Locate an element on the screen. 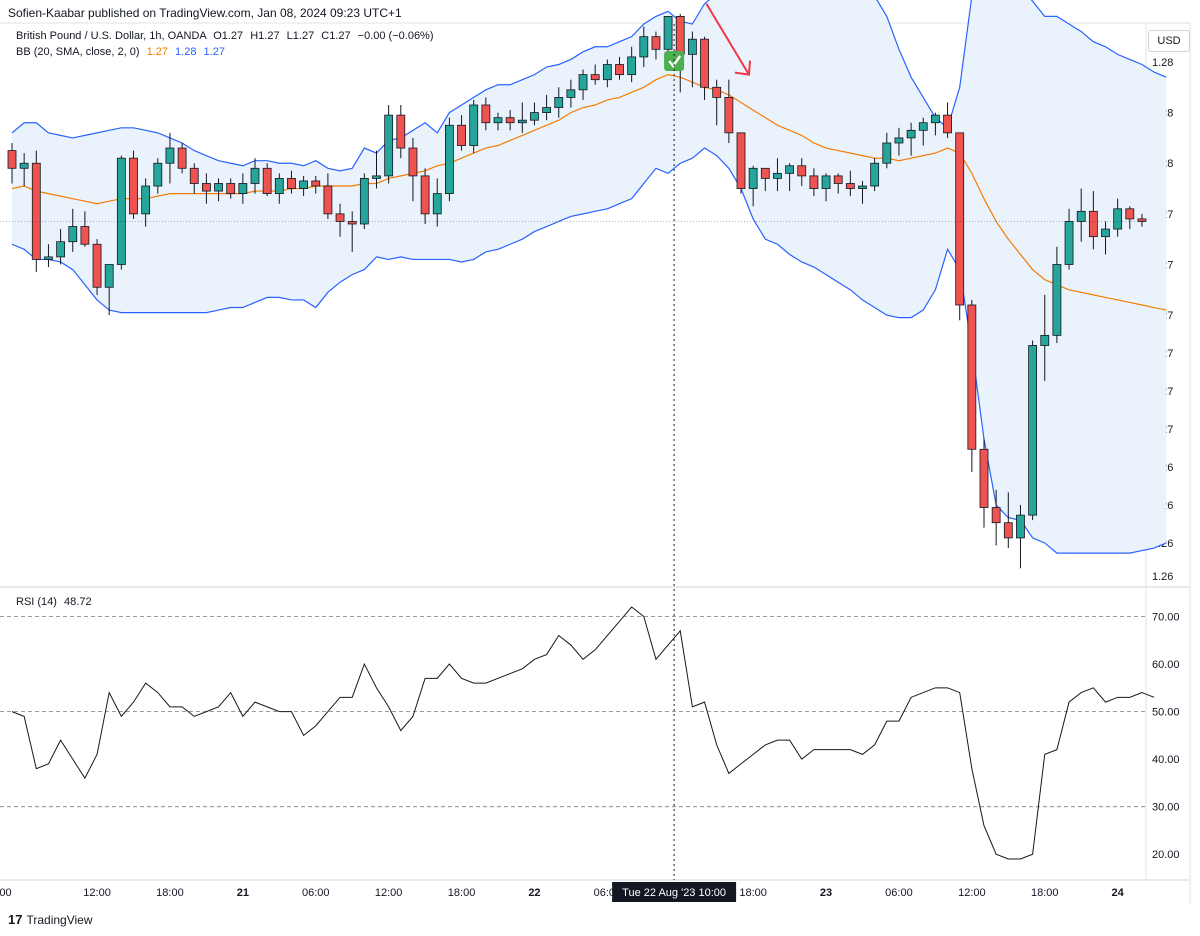 The width and height of the screenshot is (1200, 936). bb-label: BB (20, SMA, close, 2, 0) is located at coordinates (78, 52).